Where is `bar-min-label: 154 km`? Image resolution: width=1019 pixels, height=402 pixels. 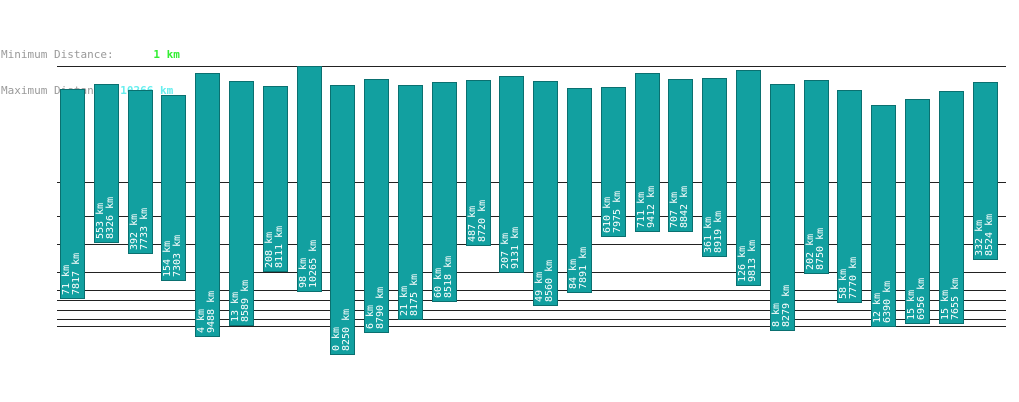
bar-min-label: 154 km is located at coordinates (167, 259).